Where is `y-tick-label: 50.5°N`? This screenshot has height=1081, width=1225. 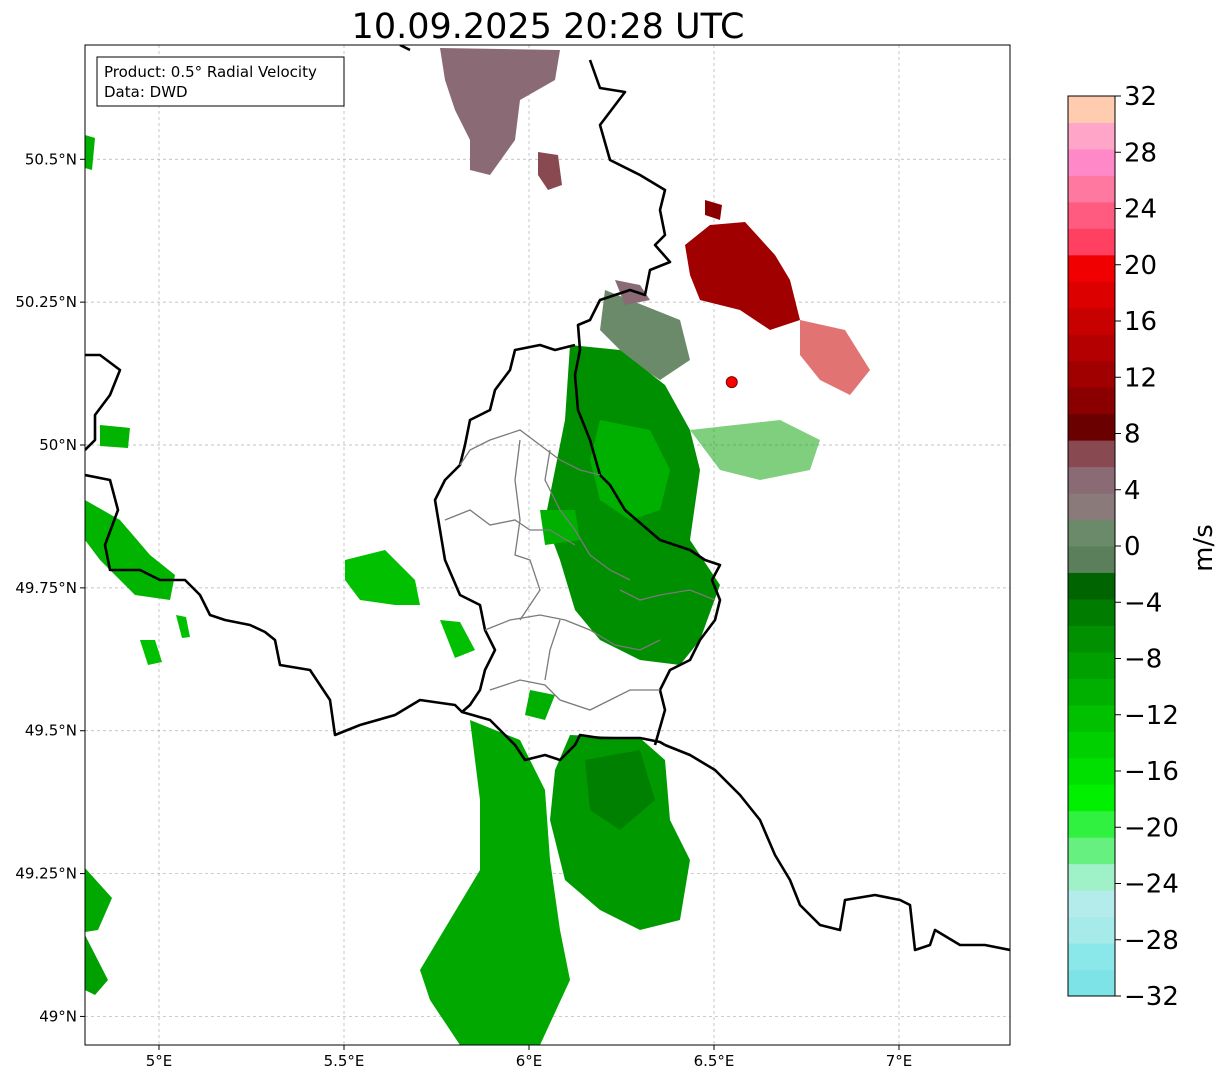
y-tick-label: 50.5°N is located at coordinates (51, 159).